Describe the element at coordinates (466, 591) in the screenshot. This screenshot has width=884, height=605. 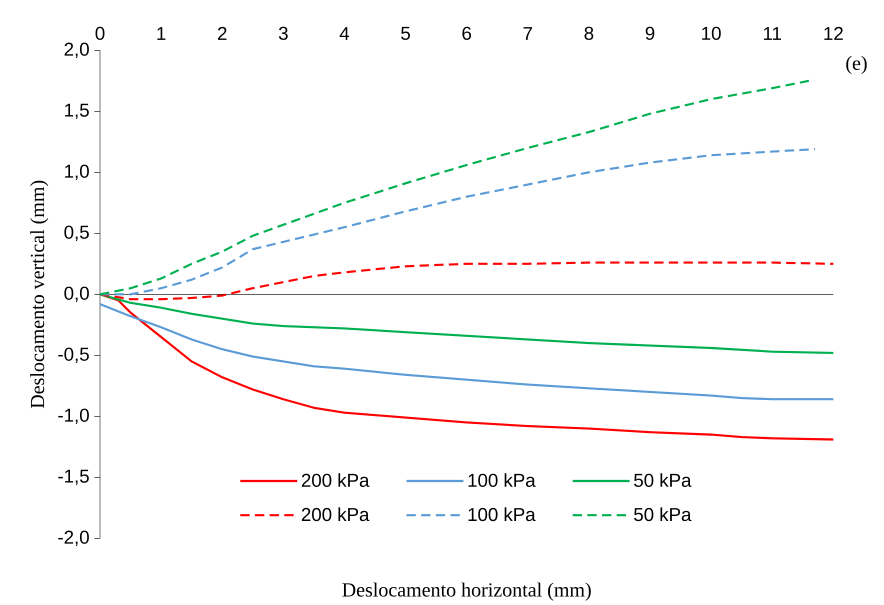
I see `x-axis-title: Deslocamento horizontal (mm)` at that location.